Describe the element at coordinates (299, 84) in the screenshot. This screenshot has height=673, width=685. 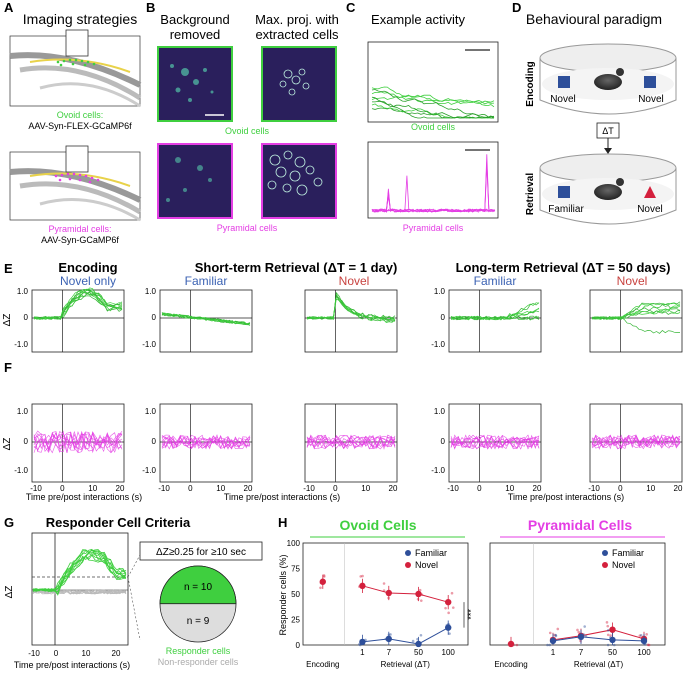
I see `b-ovoid-maxproj-image` at that location.